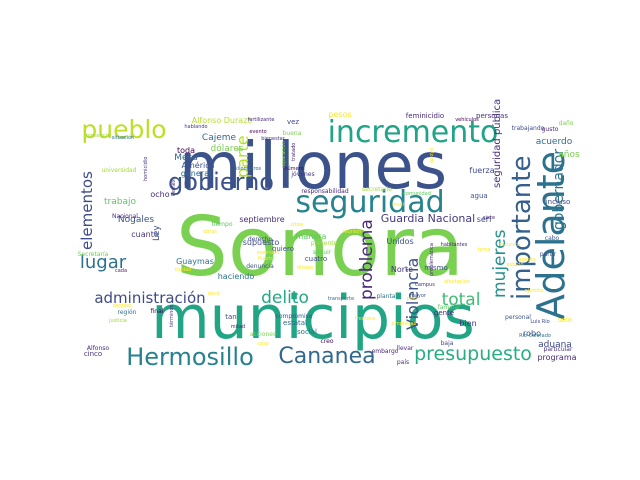 This screenshot has height=480, width=640. What do you see at coordinates (261, 242) in the screenshot?
I see `word-supuesto: supuesto` at bounding box center [261, 242].